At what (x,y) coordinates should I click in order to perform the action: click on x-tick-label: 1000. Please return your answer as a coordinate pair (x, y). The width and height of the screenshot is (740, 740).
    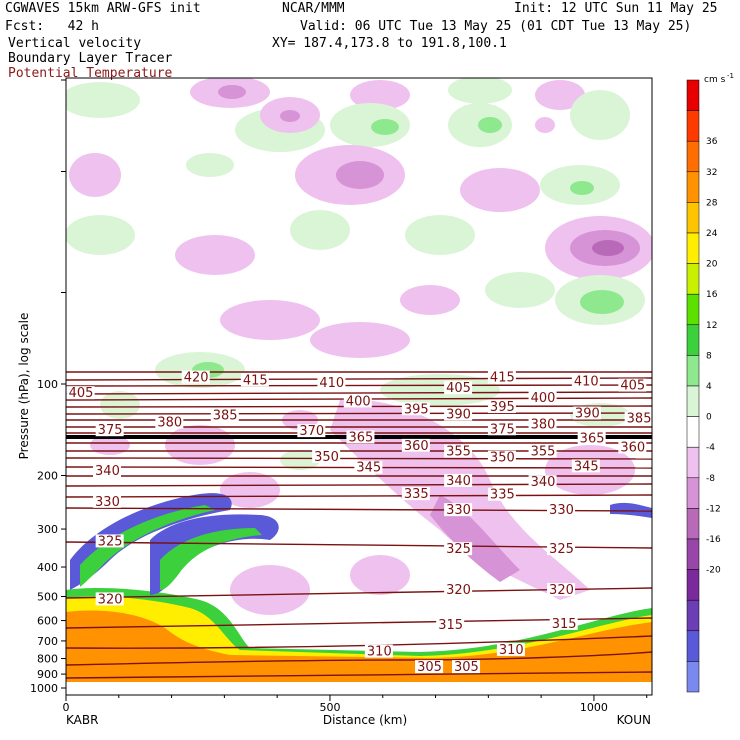
    Looking at the image, I should click on (594, 707).